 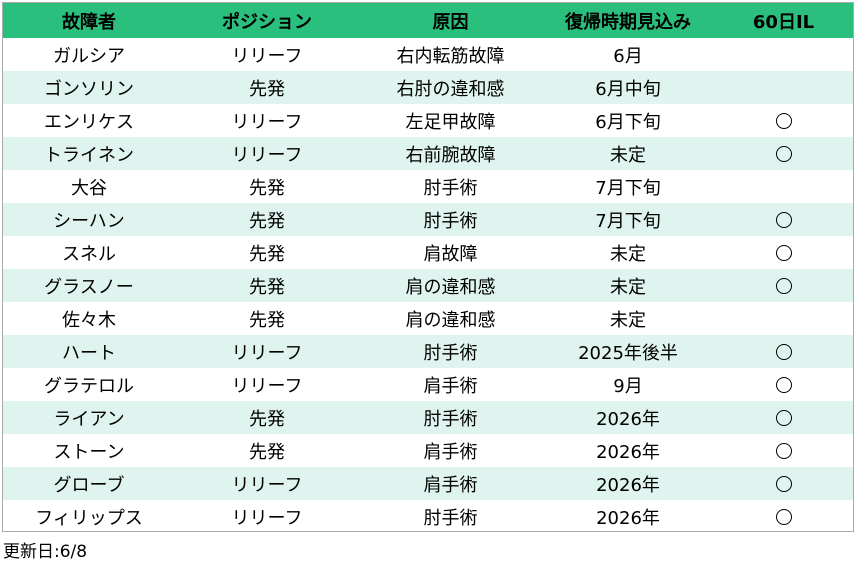 What do you see at coordinates (89, 153) in the screenshot?
I see `cell-name: トライネン` at bounding box center [89, 153].